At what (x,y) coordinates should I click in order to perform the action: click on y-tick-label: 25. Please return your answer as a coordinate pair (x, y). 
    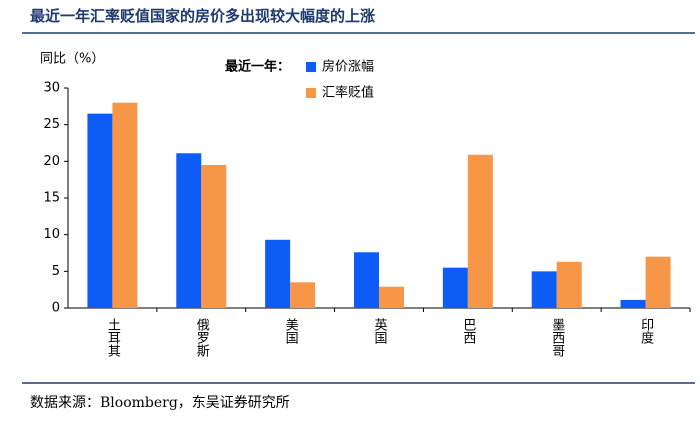
    Looking at the image, I should click on (51, 124).